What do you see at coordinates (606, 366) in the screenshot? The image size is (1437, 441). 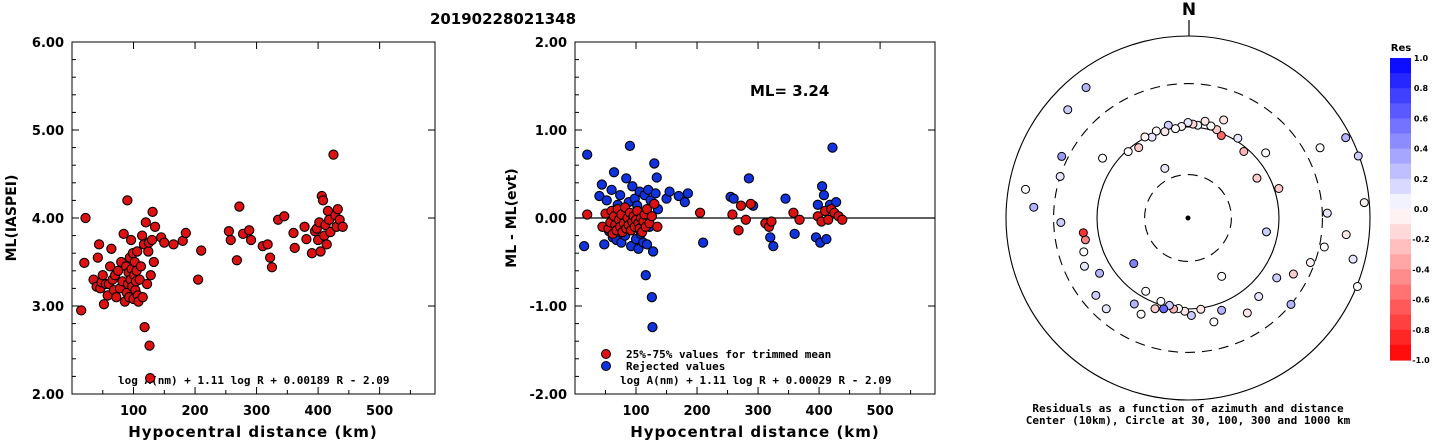 I see `legend-rejected-marker` at bounding box center [606, 366].